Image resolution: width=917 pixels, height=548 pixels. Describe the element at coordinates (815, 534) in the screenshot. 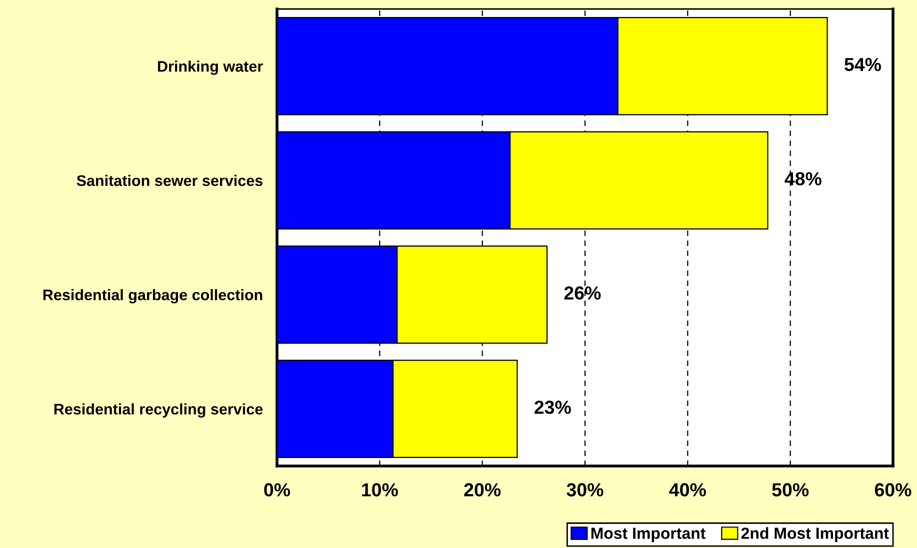

I see `legend-label: 2nd Most Important` at that location.